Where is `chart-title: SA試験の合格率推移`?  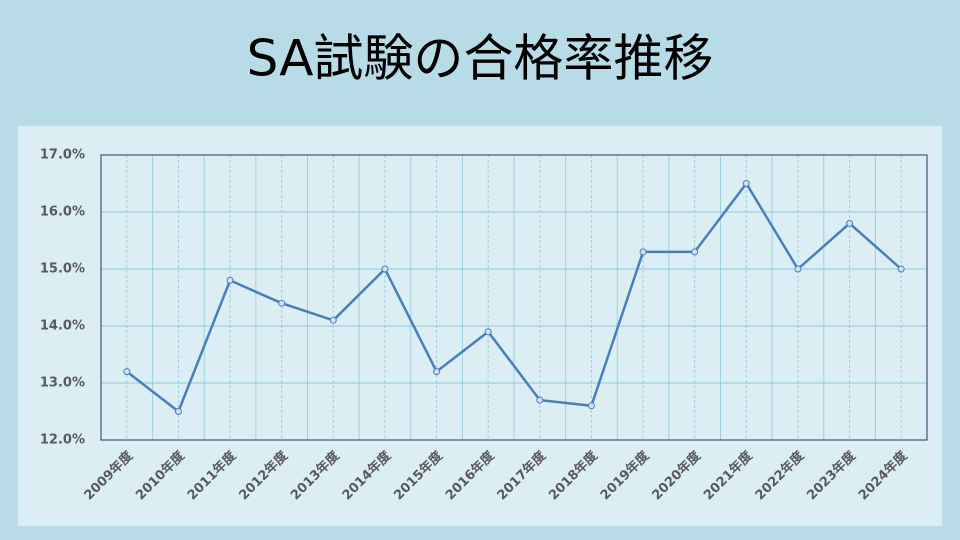 chart-title: SA試験の合格率推移 is located at coordinates (480, 59).